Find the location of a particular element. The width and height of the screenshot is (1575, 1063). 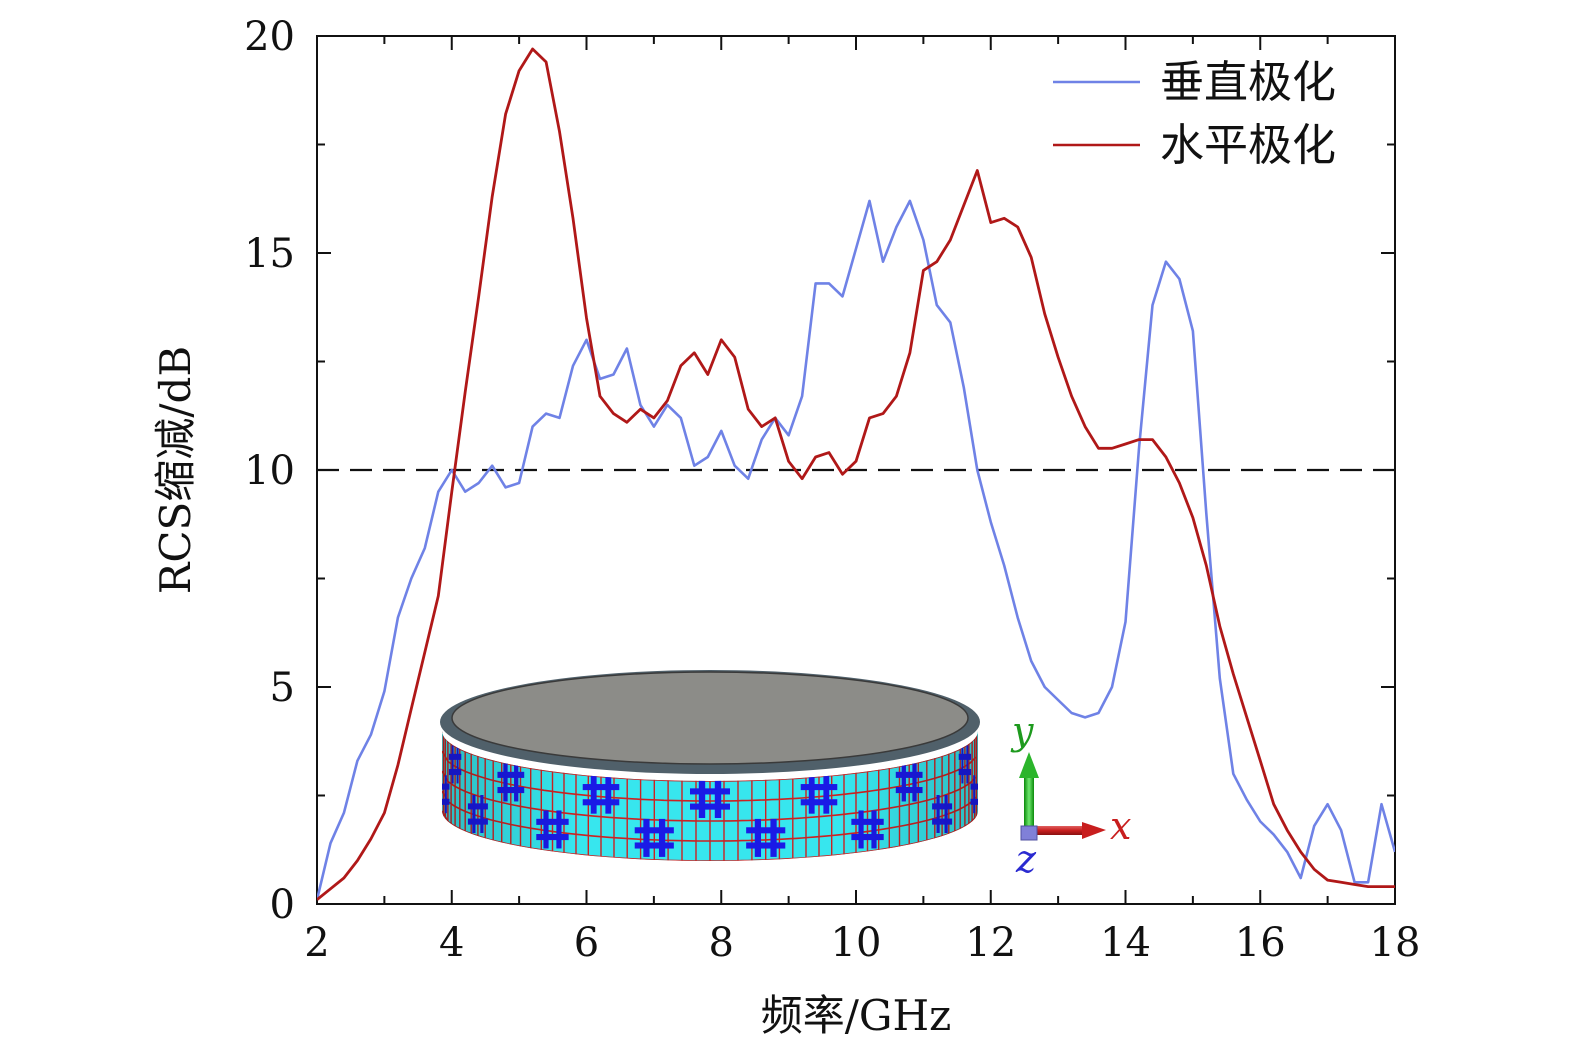

coordinate-axes-icon: y x z is located at coordinates (1070, 795).